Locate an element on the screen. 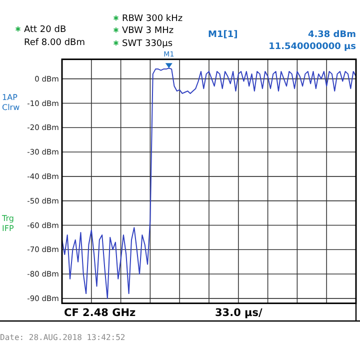 Image resolution: width=360 pixels, height=350 pixels. text: SWT 330µs is located at coordinates (147, 44).